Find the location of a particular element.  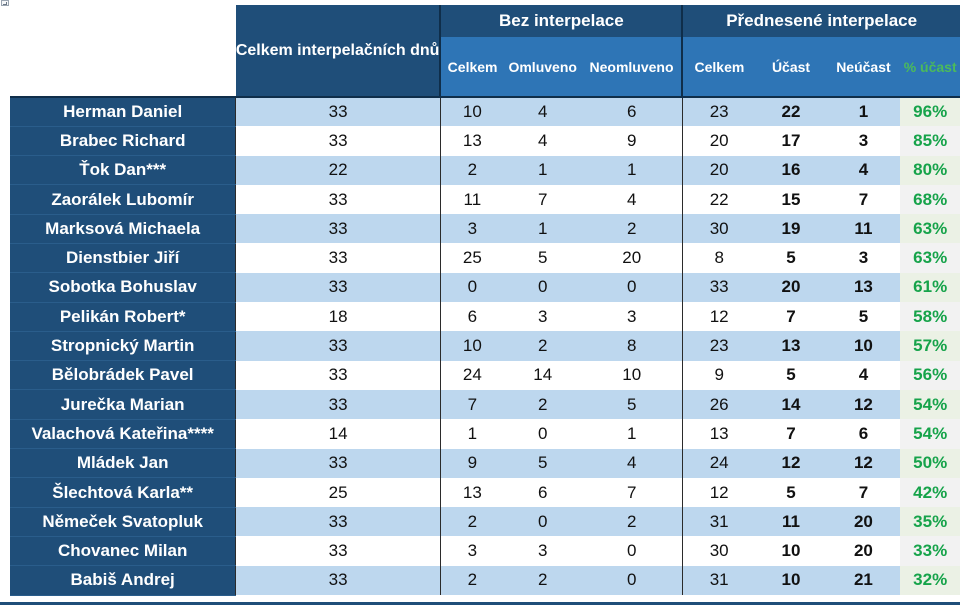

cell-pred-celkem: 13 is located at coordinates (718, 434).